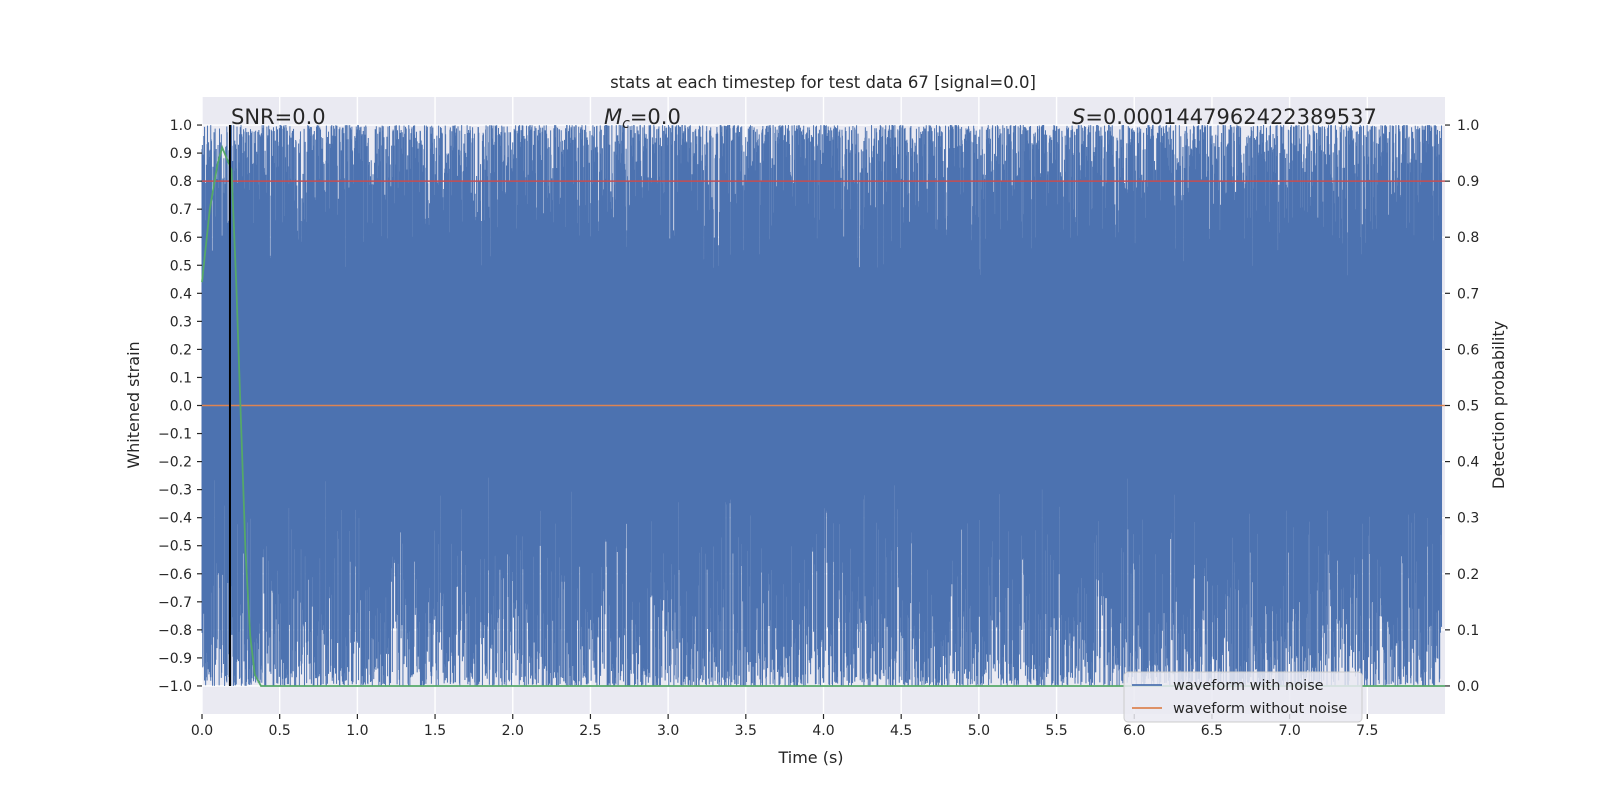 The image size is (1600, 800). What do you see at coordinates (901, 731) in the screenshot?
I see `x-tick-label: 4.5` at bounding box center [901, 731].